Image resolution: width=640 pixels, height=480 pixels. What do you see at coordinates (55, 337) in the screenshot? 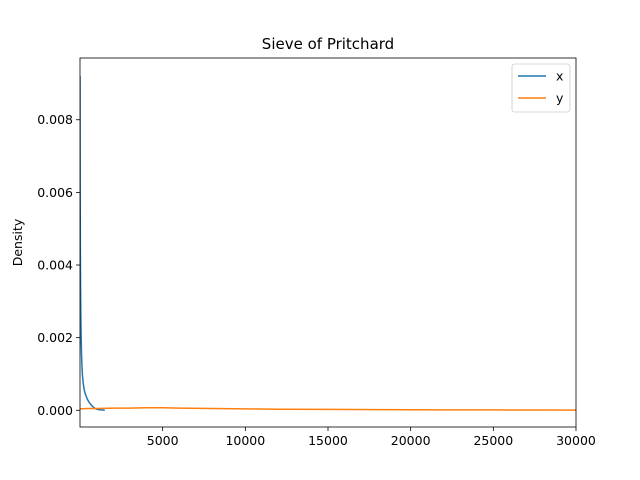
I see `y-tick-label: 0.002` at bounding box center [55, 337].